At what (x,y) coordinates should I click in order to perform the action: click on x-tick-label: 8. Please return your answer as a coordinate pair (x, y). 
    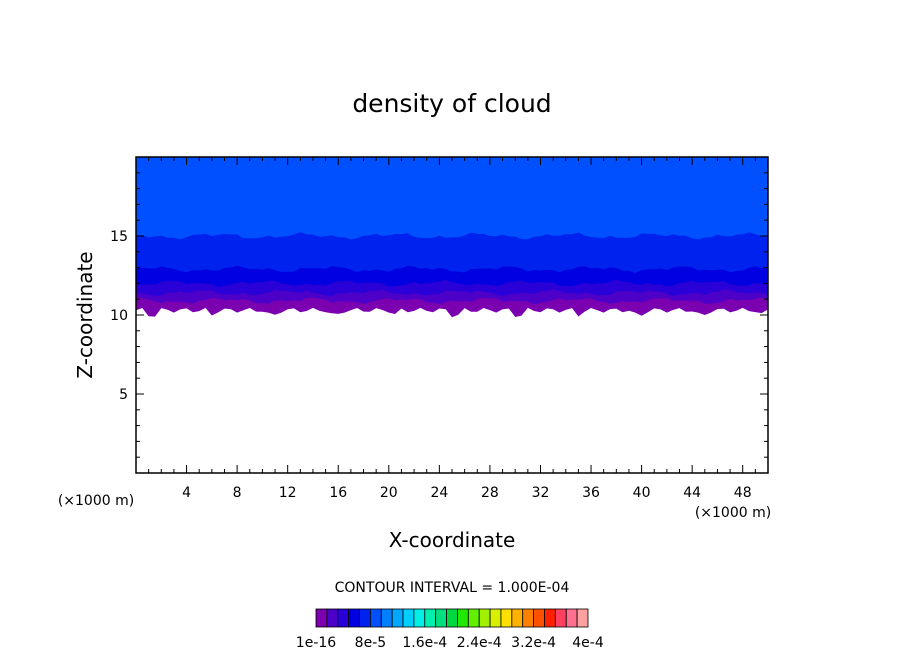
    Looking at the image, I should click on (237, 493).